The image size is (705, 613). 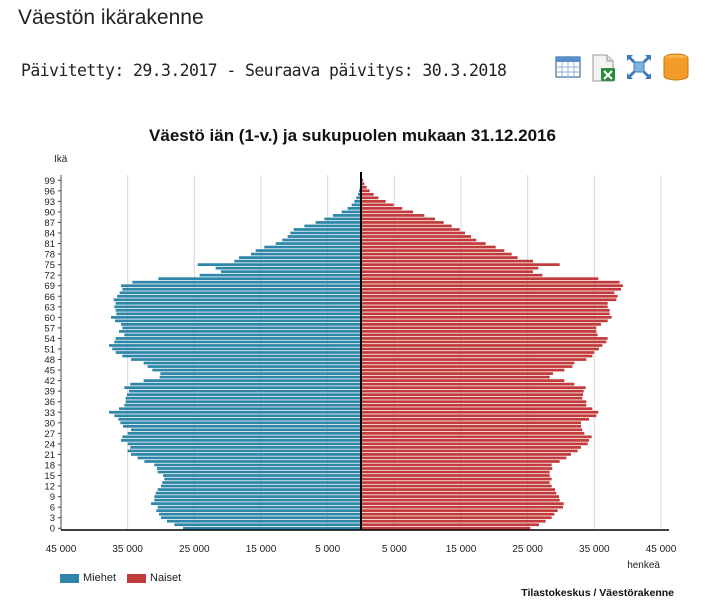 I want to click on fullscreen-icon, so click(x=639, y=68).